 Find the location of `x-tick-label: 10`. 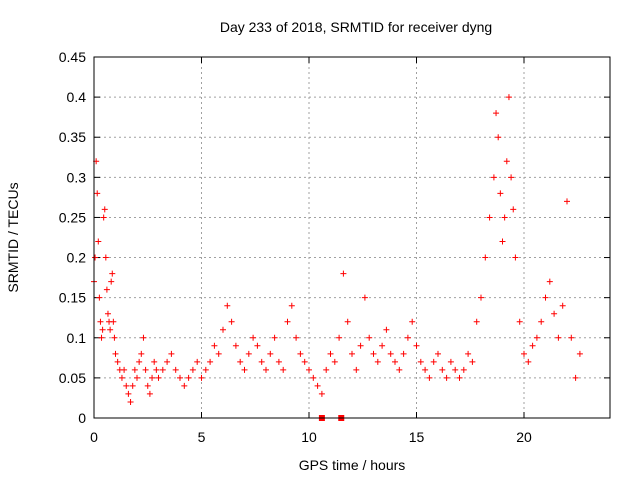

x-tick-label: 10 is located at coordinates (309, 437).